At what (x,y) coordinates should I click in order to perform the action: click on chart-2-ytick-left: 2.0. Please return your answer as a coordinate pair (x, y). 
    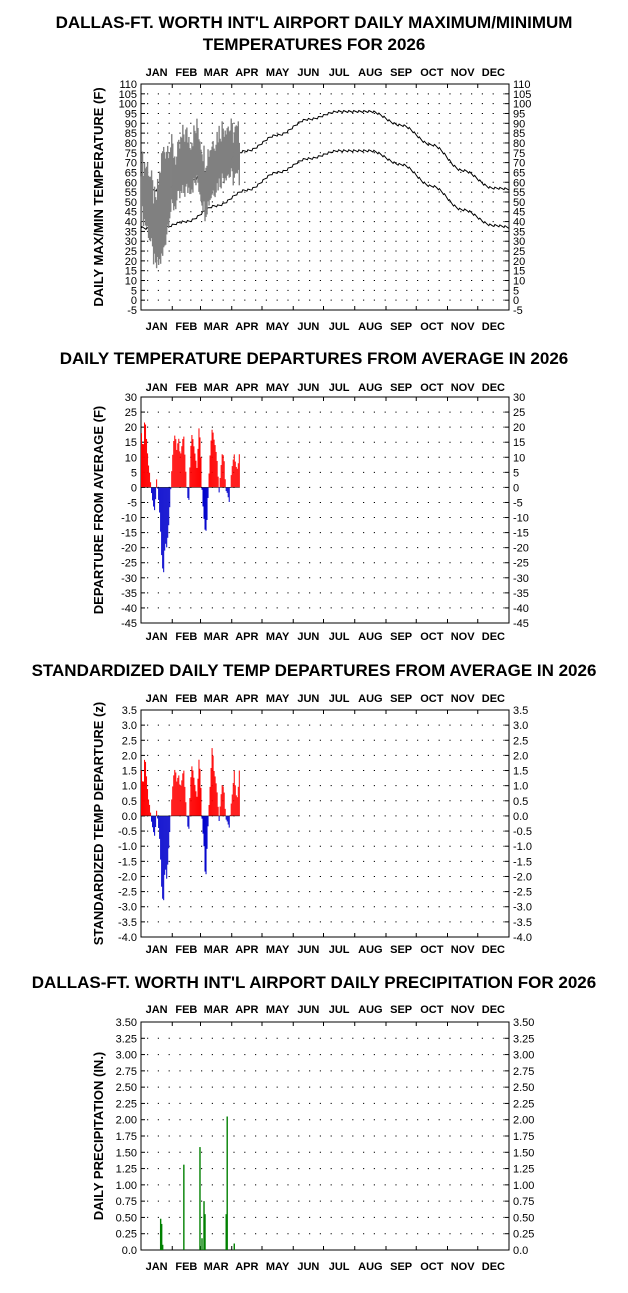
    Looking at the image, I should click on (129, 756).